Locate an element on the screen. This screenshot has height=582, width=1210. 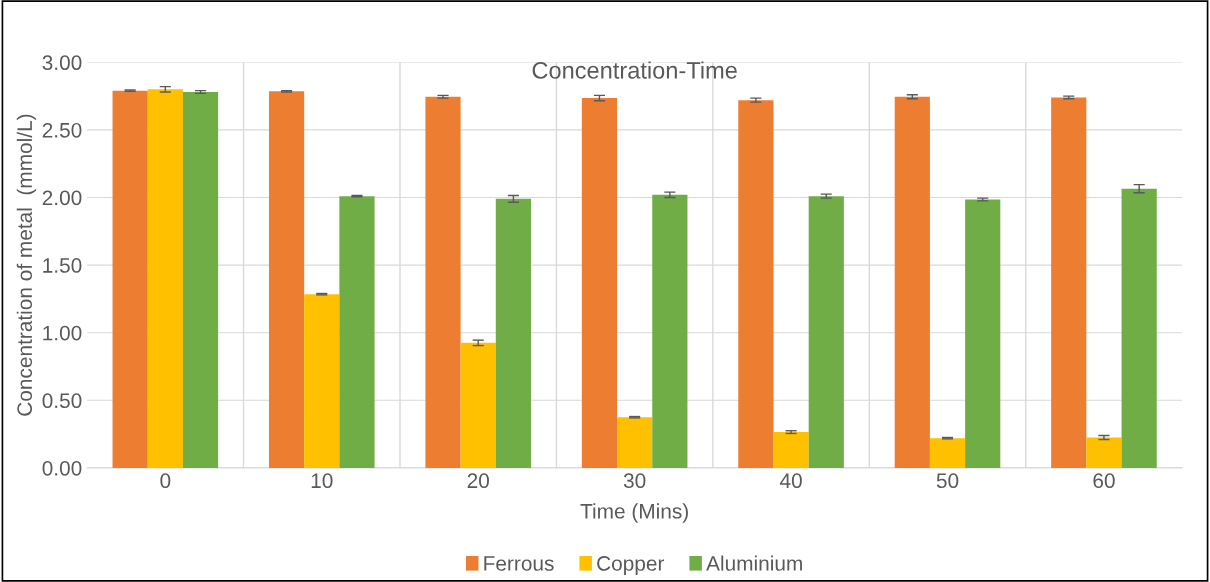
legend-label: Ferrous is located at coordinates (519, 563).